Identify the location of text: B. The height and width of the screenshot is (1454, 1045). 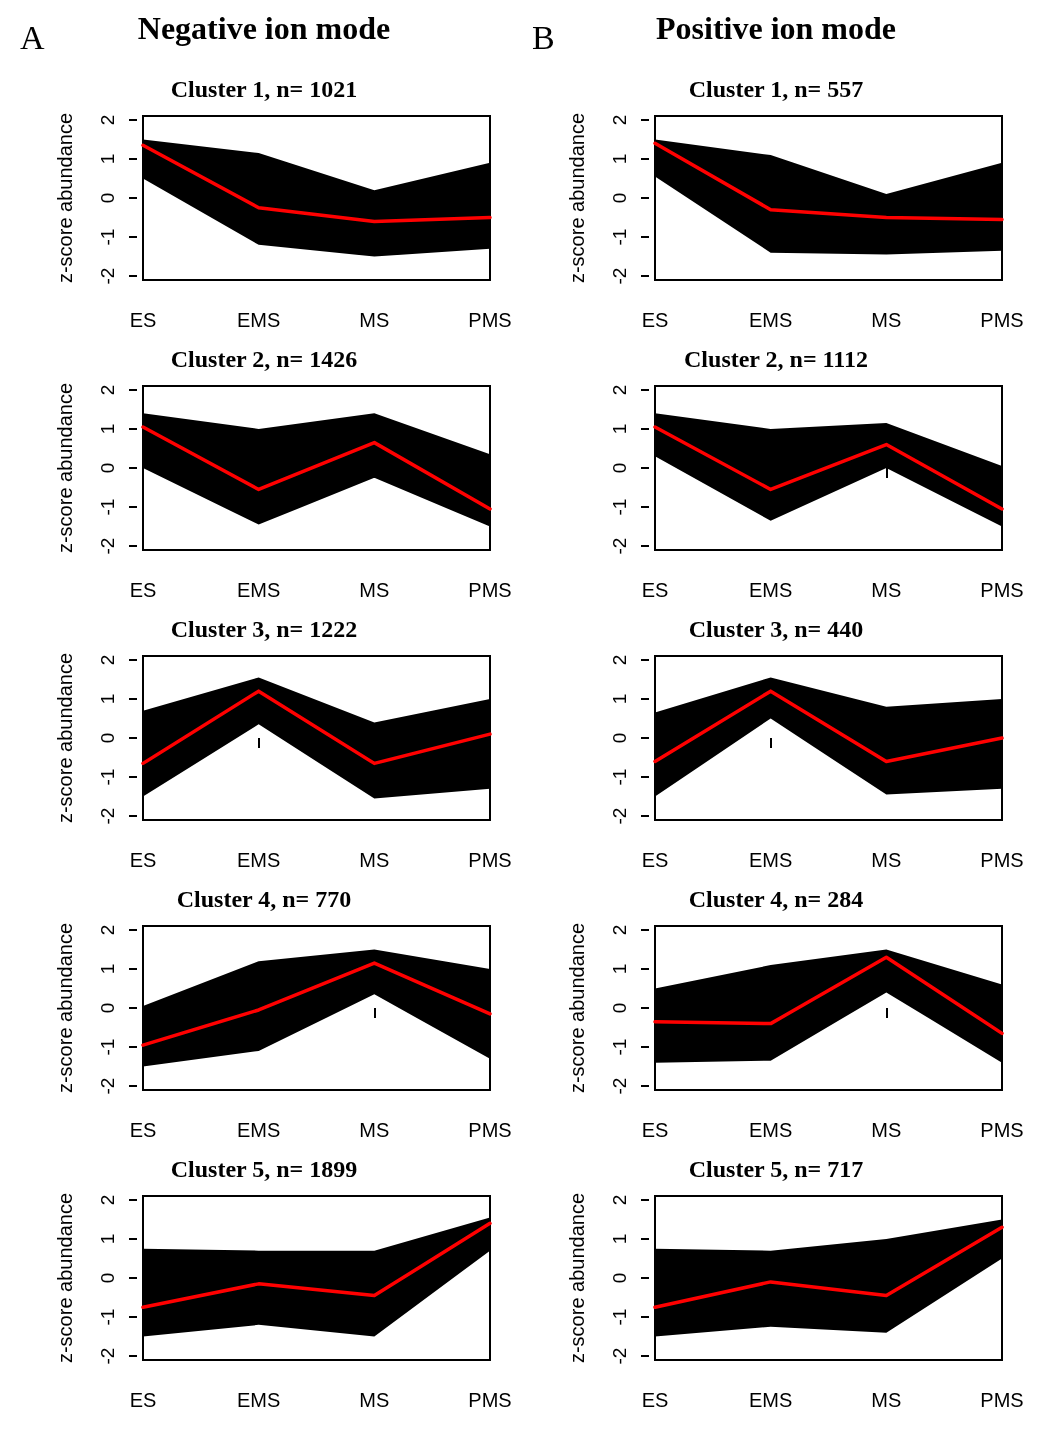
(543, 37).